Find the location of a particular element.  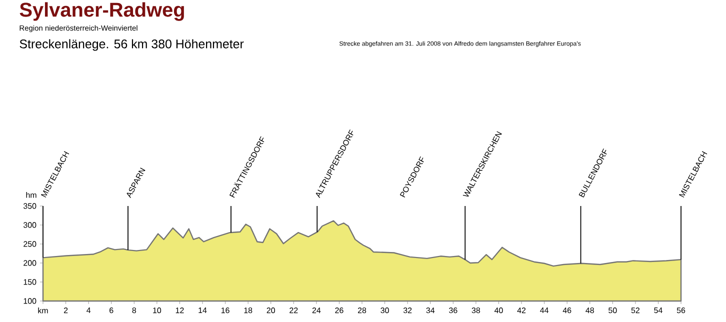

chart-title: Sylvaner-Radweg is located at coordinates (102, 11).